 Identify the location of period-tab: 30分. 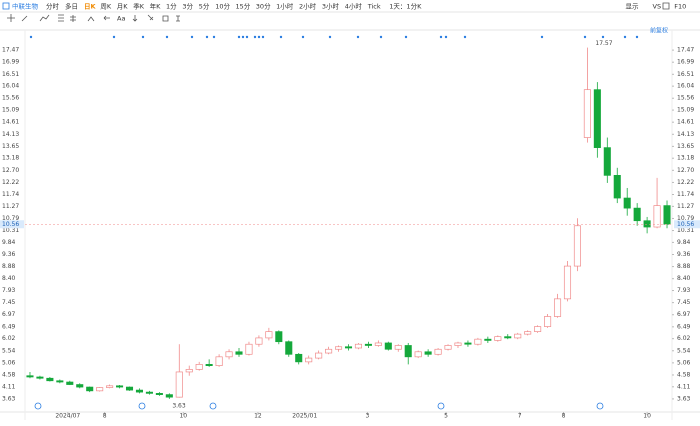
(263, 6).